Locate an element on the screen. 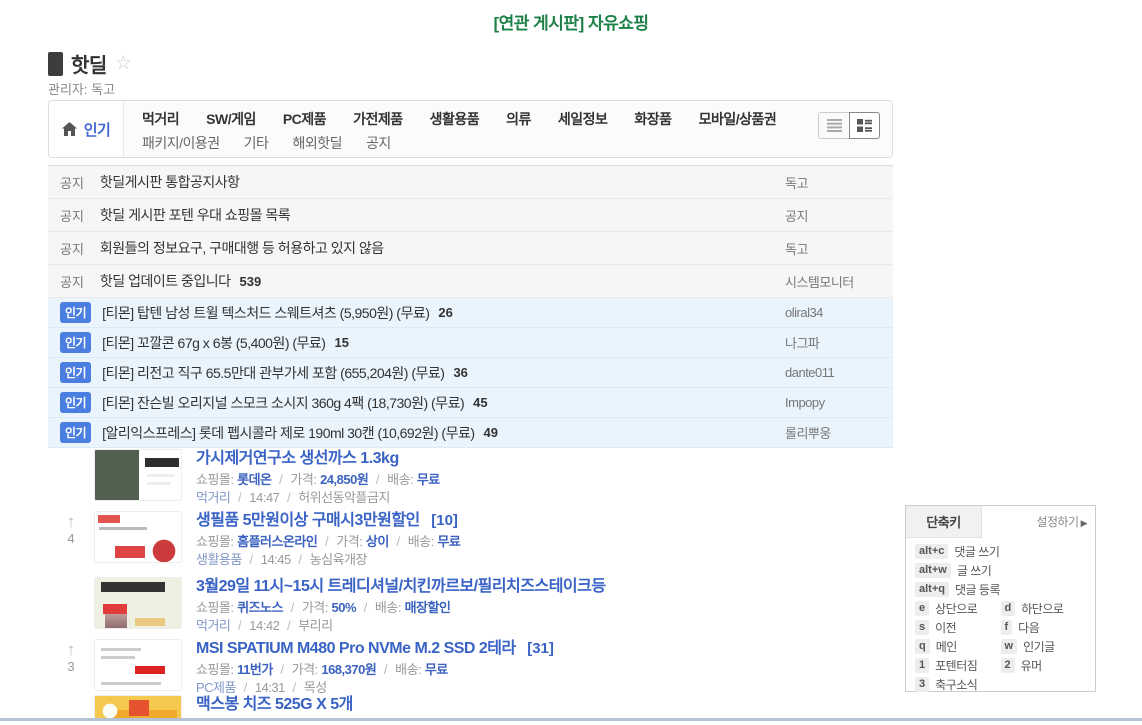 The width and height of the screenshot is (1142, 725). tab-sale-info: 세일정보 is located at coordinates (582, 119).